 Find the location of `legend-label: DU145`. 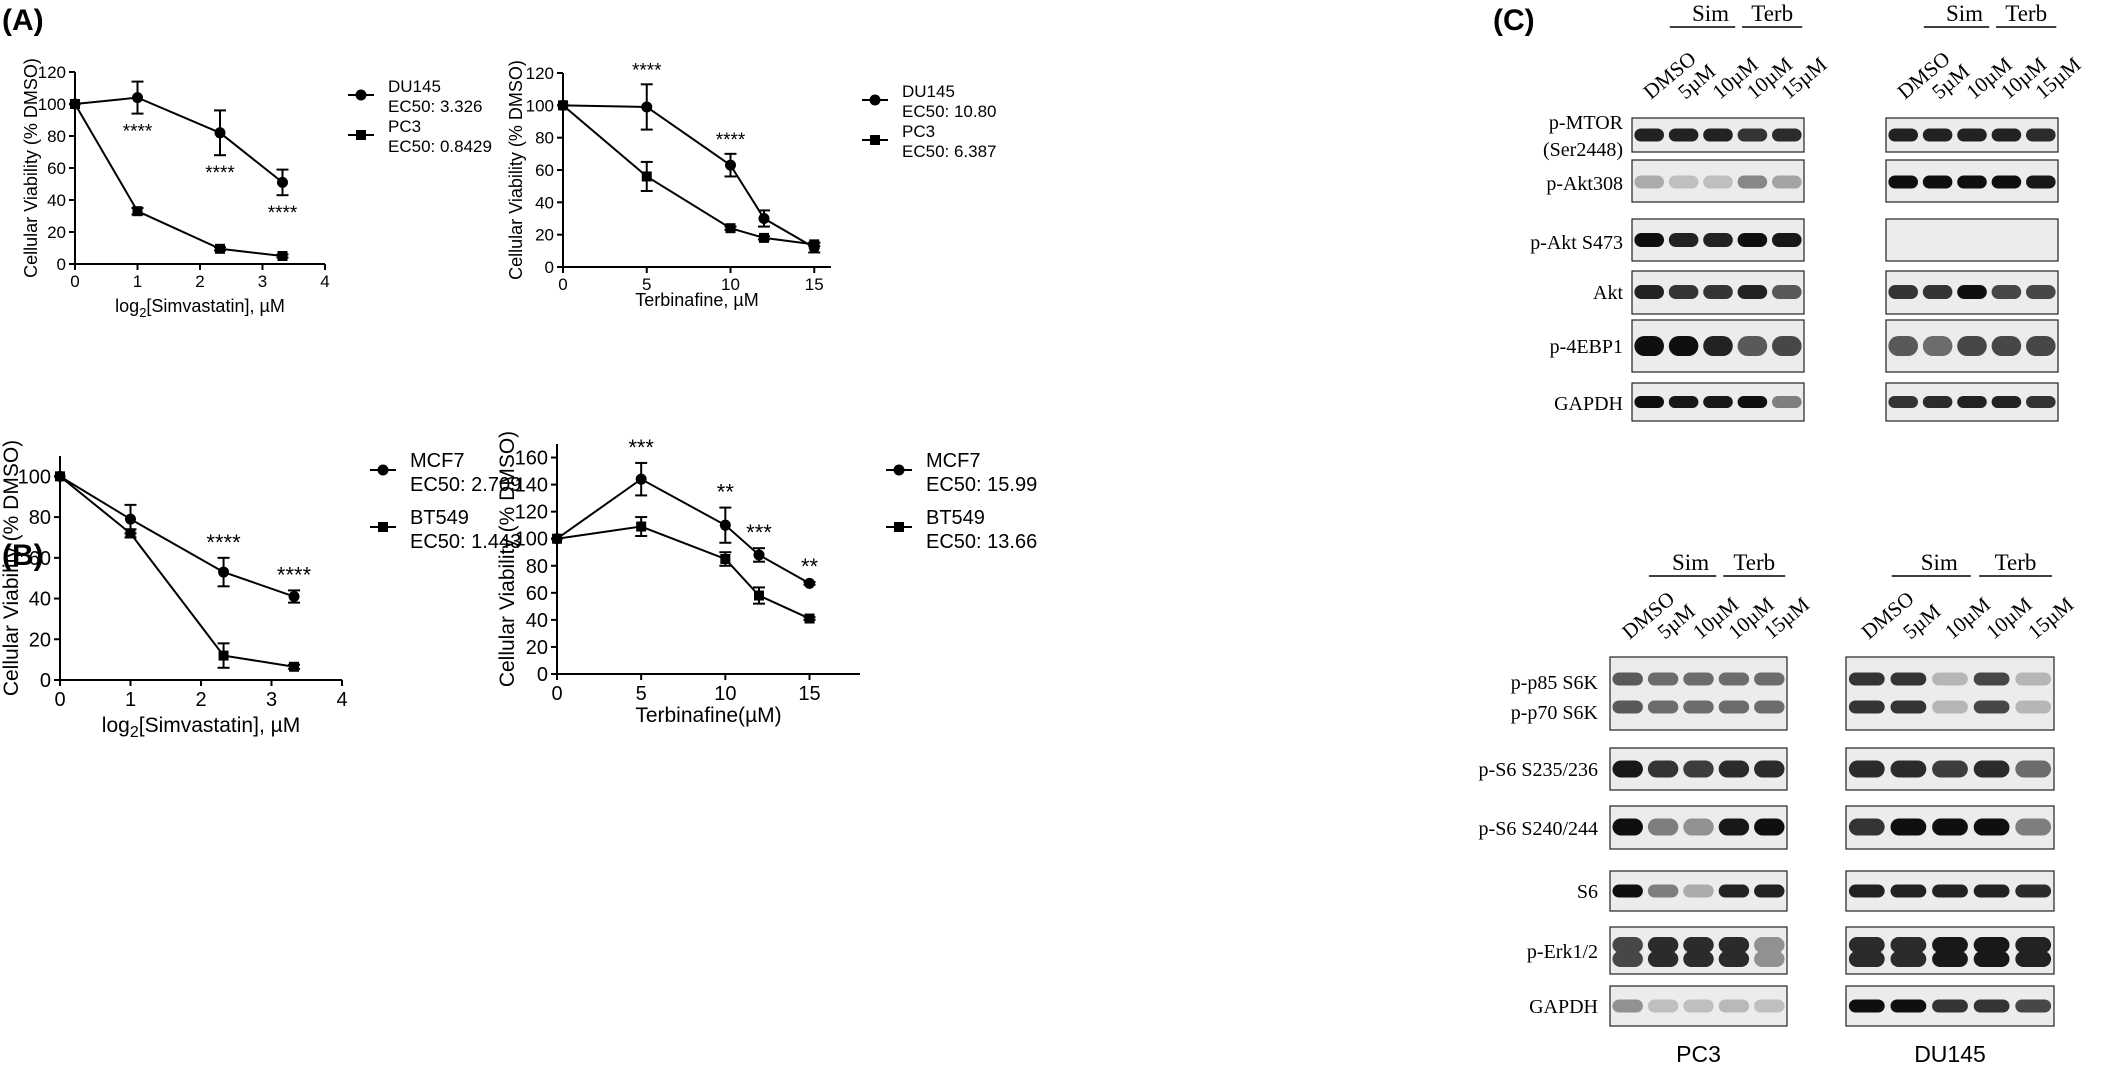

legend-label: DU145 is located at coordinates (928, 91).